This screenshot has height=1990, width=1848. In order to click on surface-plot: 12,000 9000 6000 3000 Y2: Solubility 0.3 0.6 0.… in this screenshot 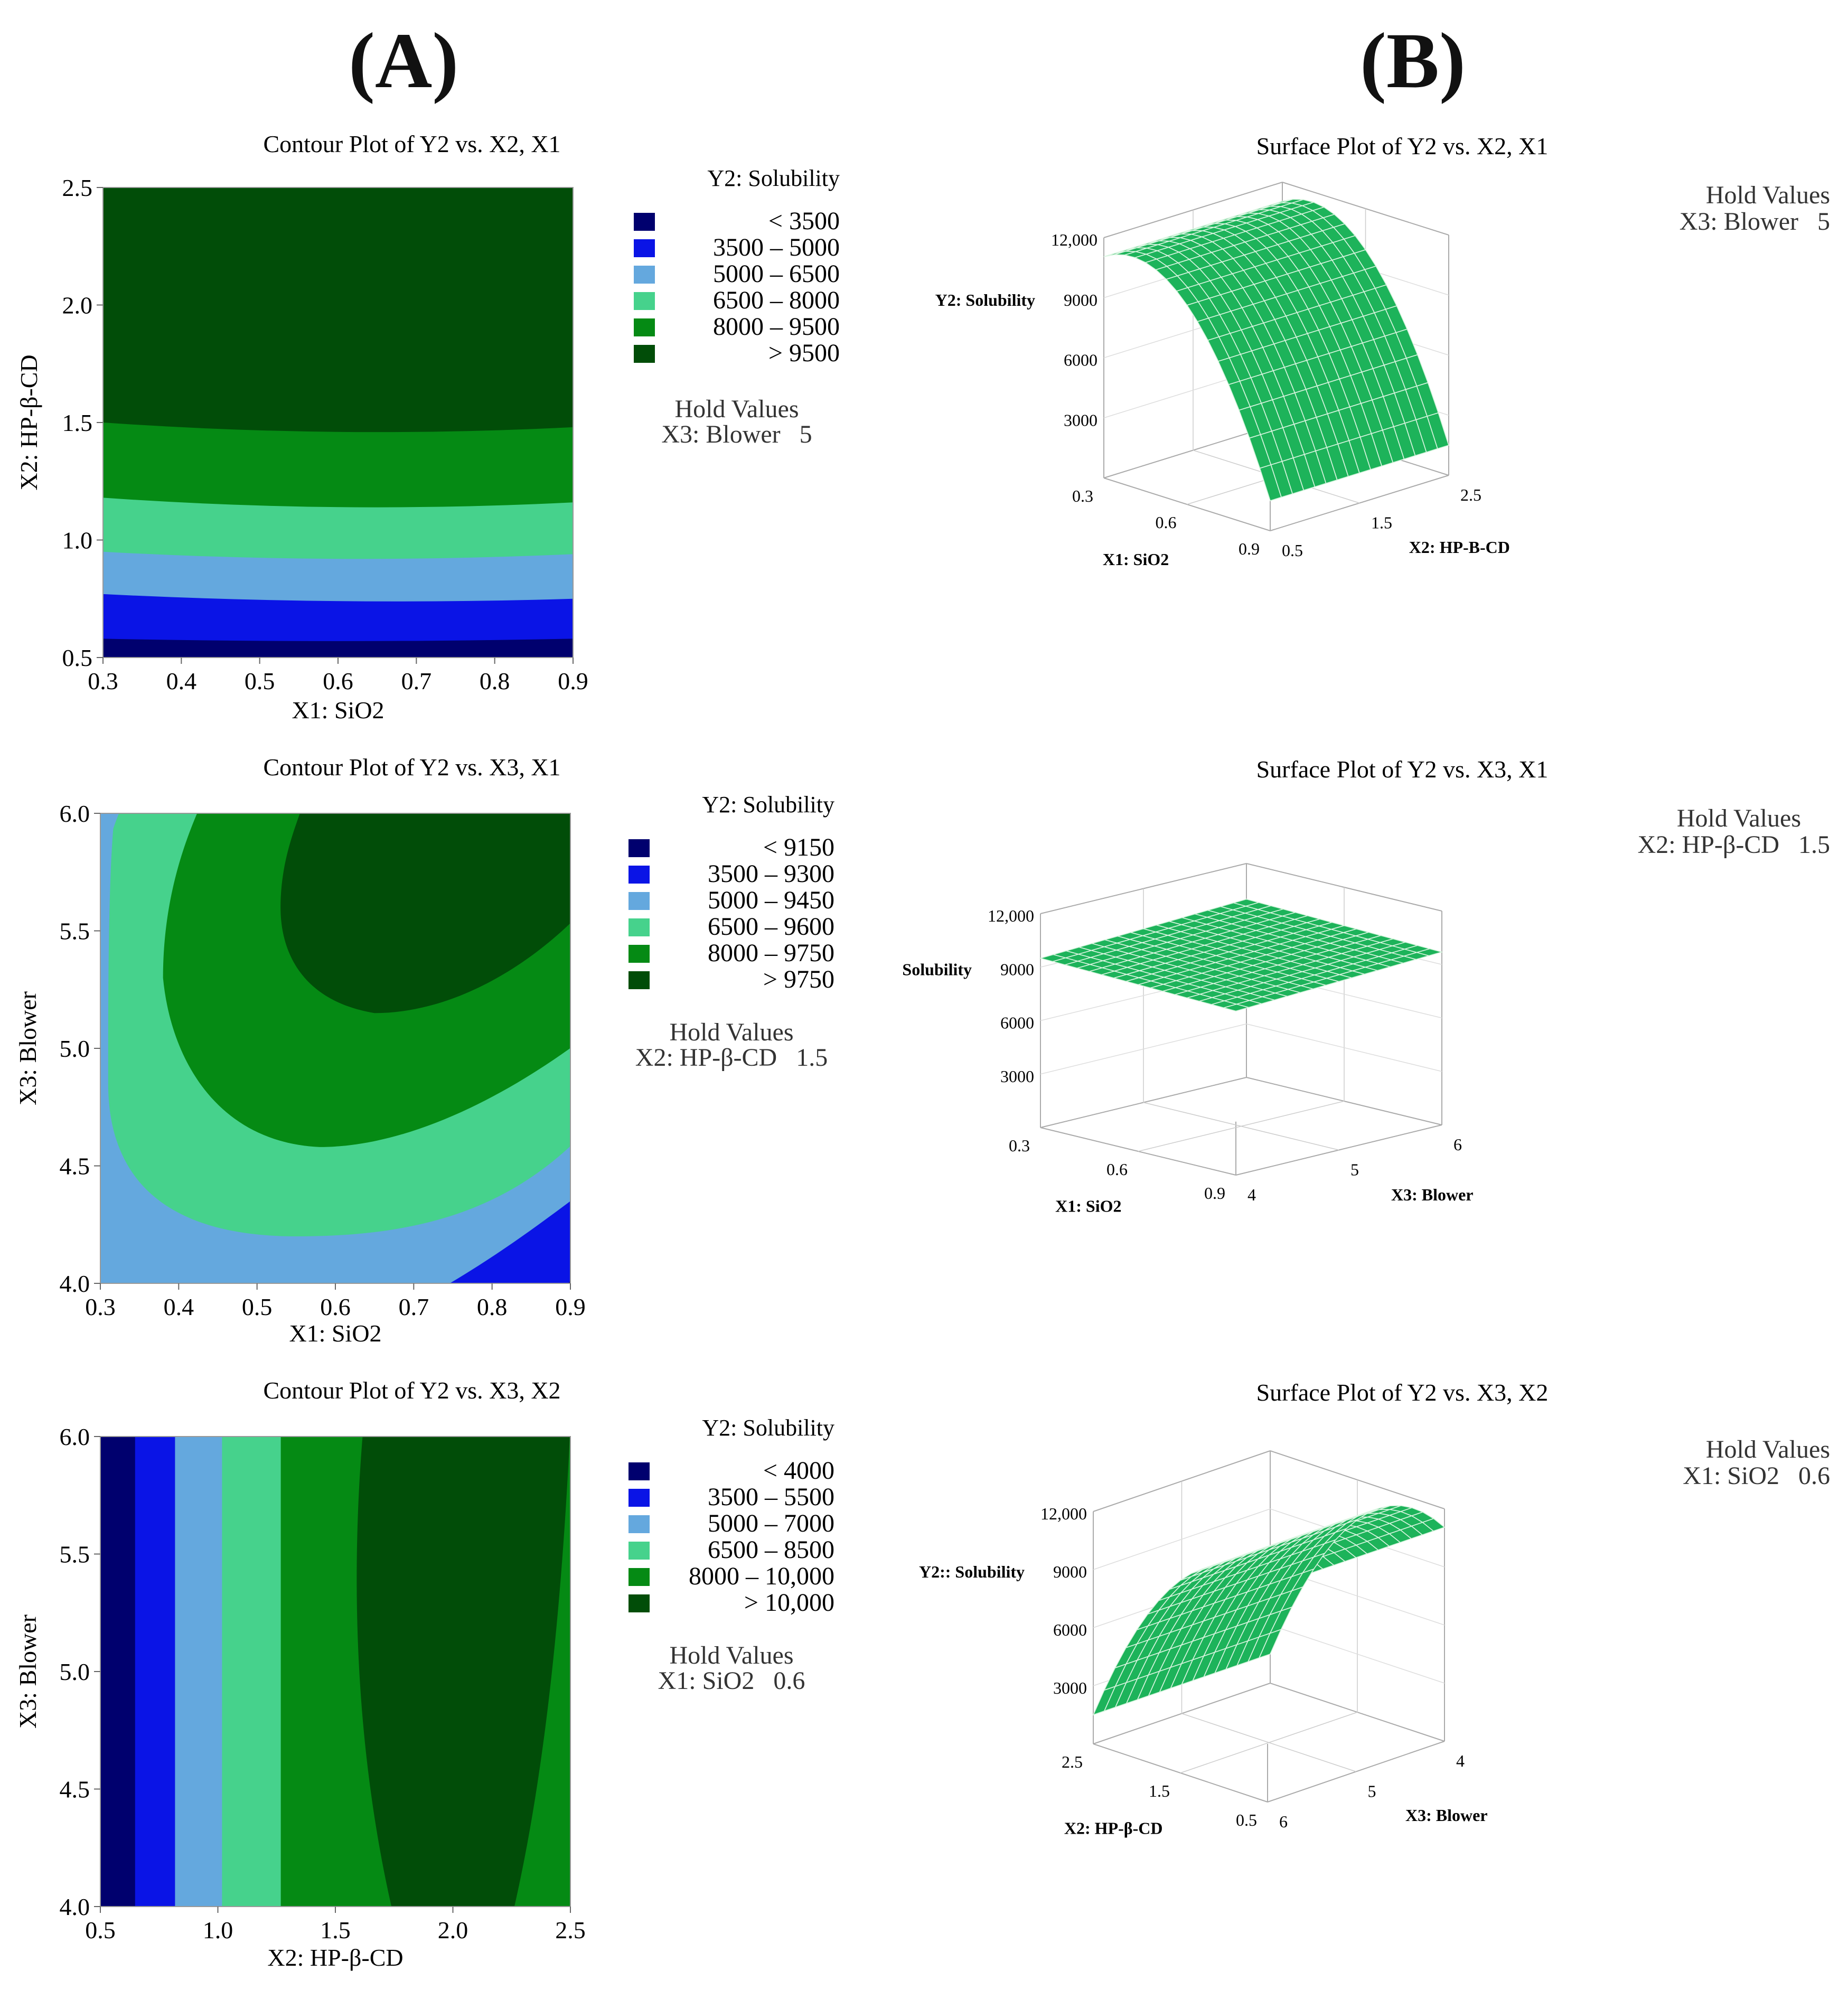, I will do `click(1186, 1039)`.